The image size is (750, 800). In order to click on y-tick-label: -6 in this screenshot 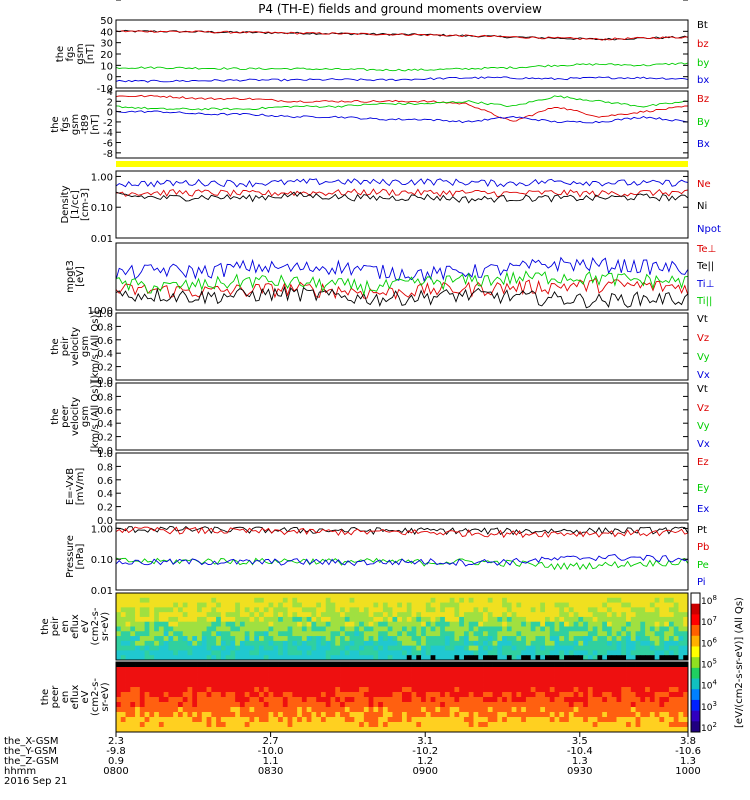, I will do `click(108, 144)`.